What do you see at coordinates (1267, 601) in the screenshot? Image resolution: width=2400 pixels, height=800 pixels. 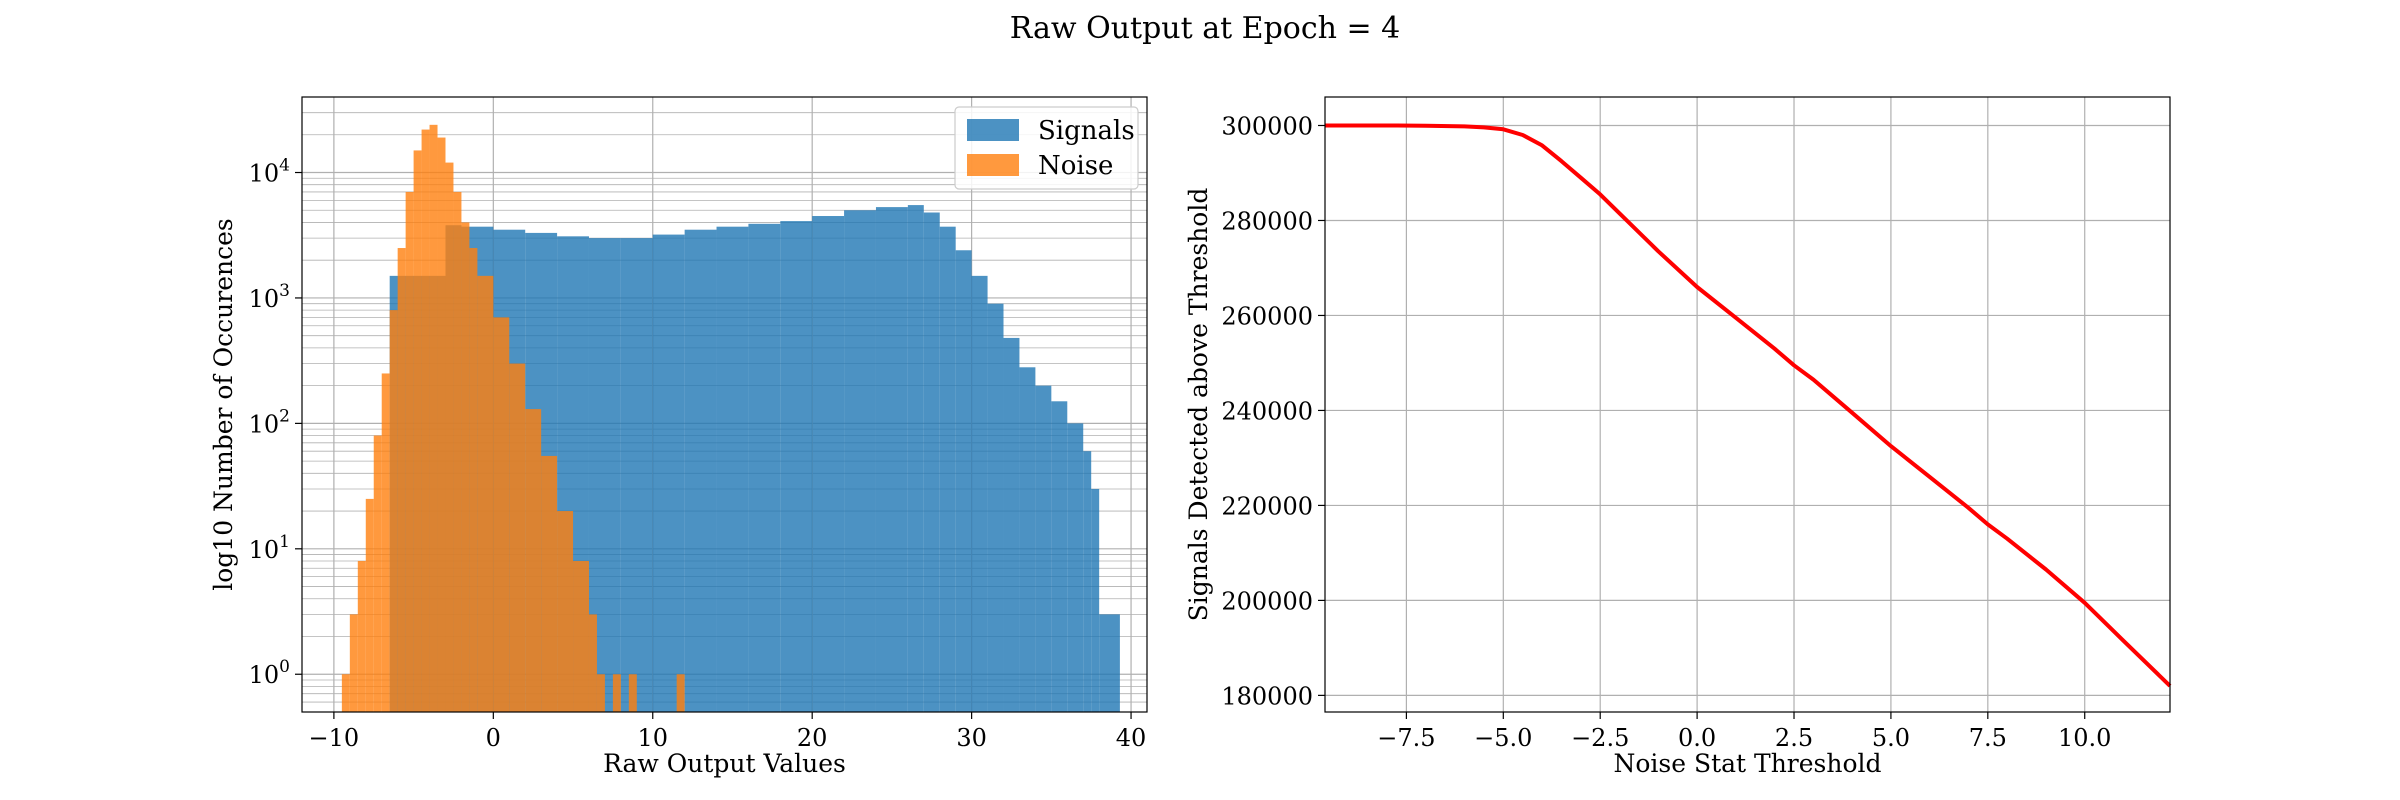 I see `line-y-tick-label: 200000` at bounding box center [1267, 601].